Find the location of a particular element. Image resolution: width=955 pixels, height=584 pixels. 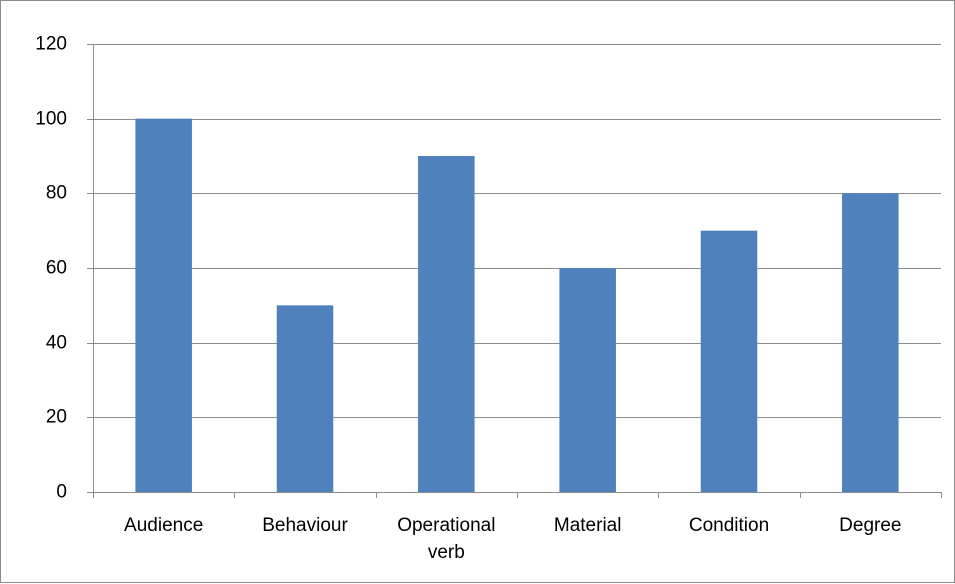

x-tick-label-operational-verb: Operational verb is located at coordinates (446, 539).